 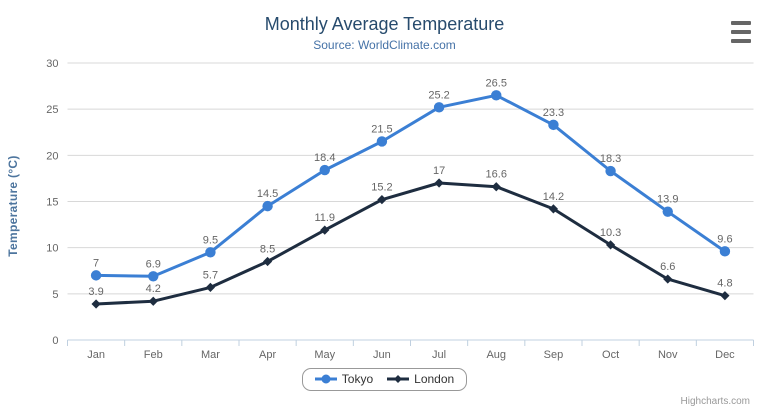 What do you see at coordinates (210, 355) in the screenshot?
I see `x-axis-label: Mar` at bounding box center [210, 355].